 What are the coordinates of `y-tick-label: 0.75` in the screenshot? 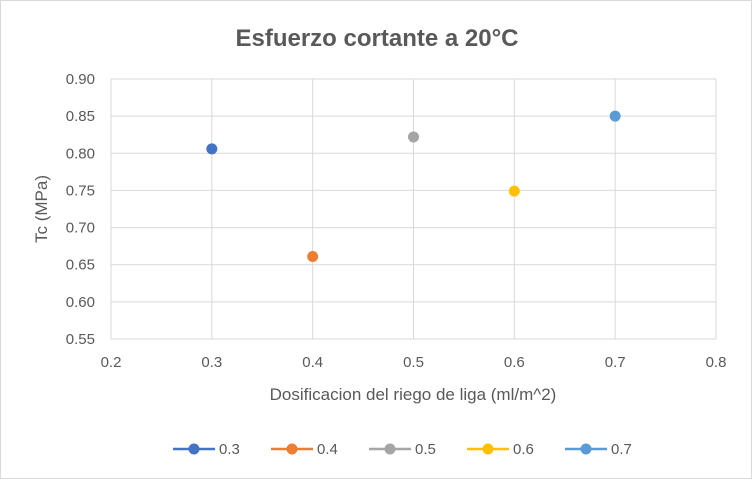 It's located at (80, 190).